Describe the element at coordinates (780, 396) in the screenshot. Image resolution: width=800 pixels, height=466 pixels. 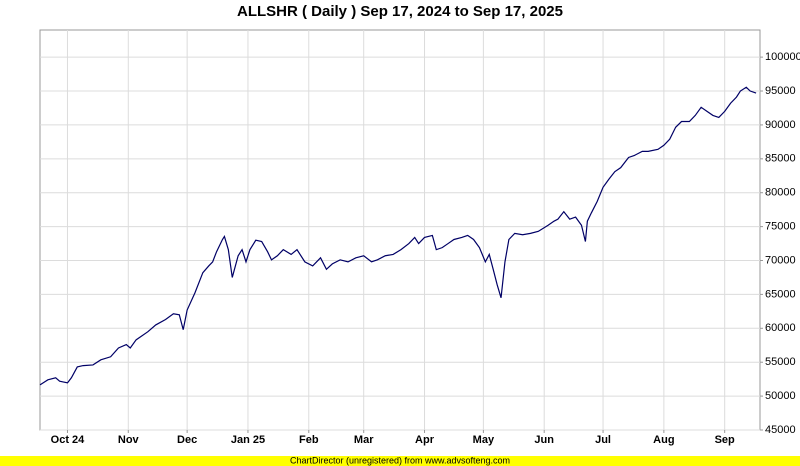
I see `y-tick-label: 50000` at that location.